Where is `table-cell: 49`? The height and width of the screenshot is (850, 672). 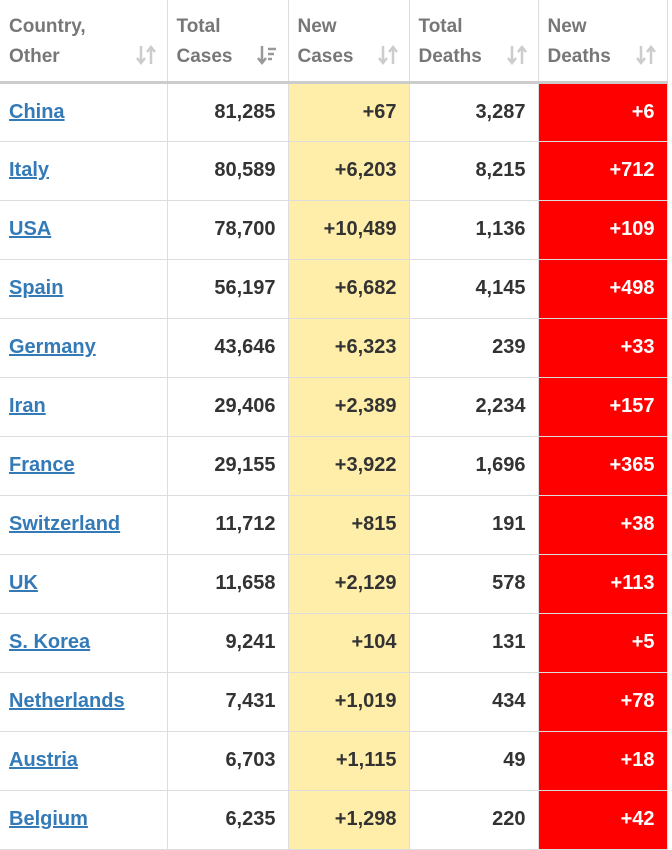
table-cell: 49 is located at coordinates (474, 761).